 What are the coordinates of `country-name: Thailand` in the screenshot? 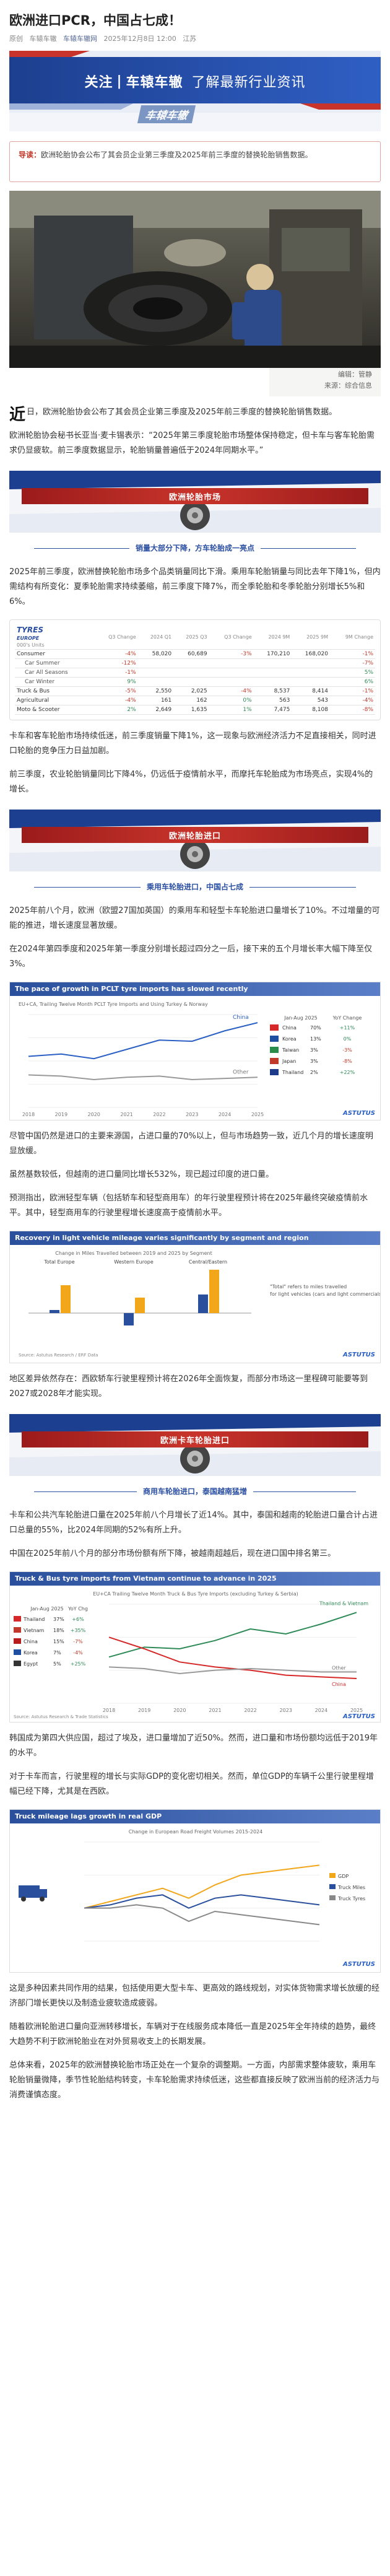 It's located at (34, 1619).